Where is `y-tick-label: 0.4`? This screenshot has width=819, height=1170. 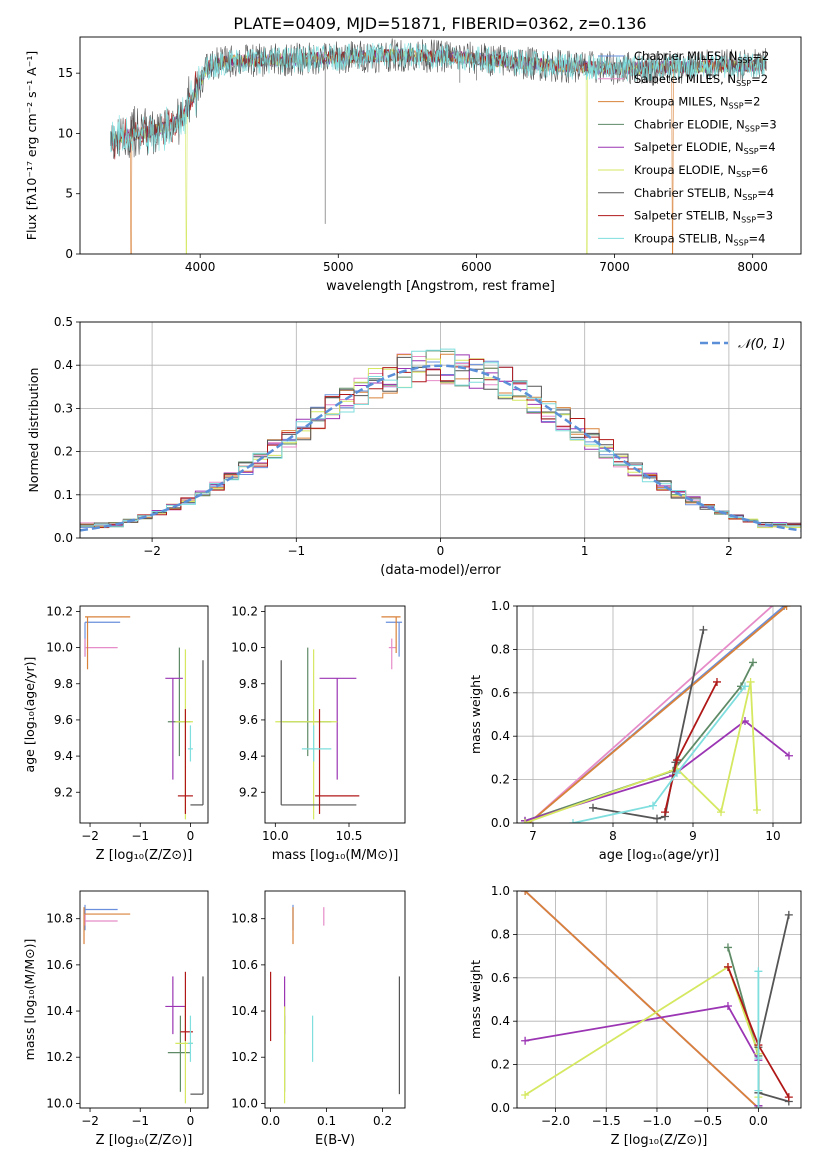 y-tick-label: 0.4 is located at coordinates (500, 736).